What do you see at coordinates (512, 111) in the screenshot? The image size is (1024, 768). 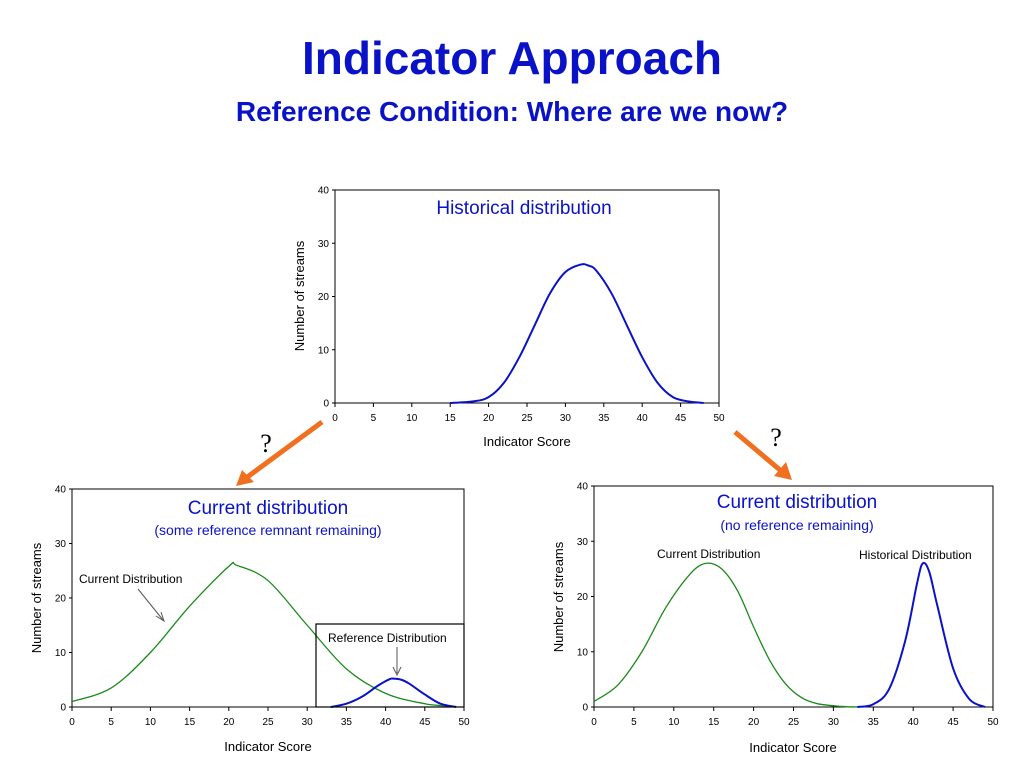 I see `slide-subtitle: Reference Condition: Where are we now?` at bounding box center [512, 111].